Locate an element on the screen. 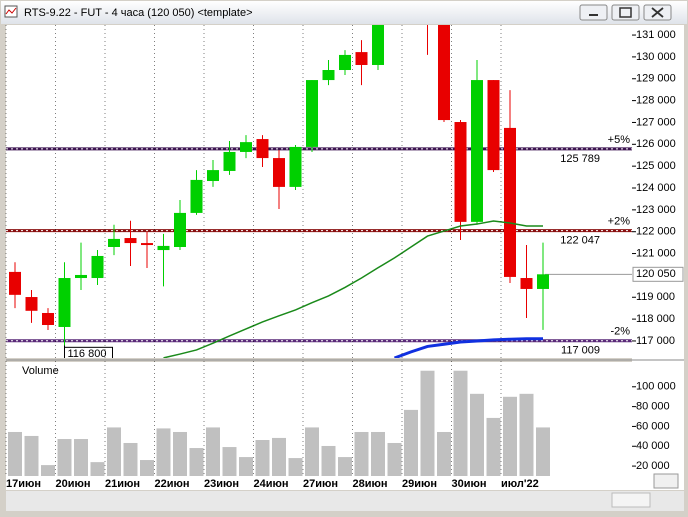 The width and height of the screenshot is (688, 517). x-tick-label: 29июн is located at coordinates (419, 484).